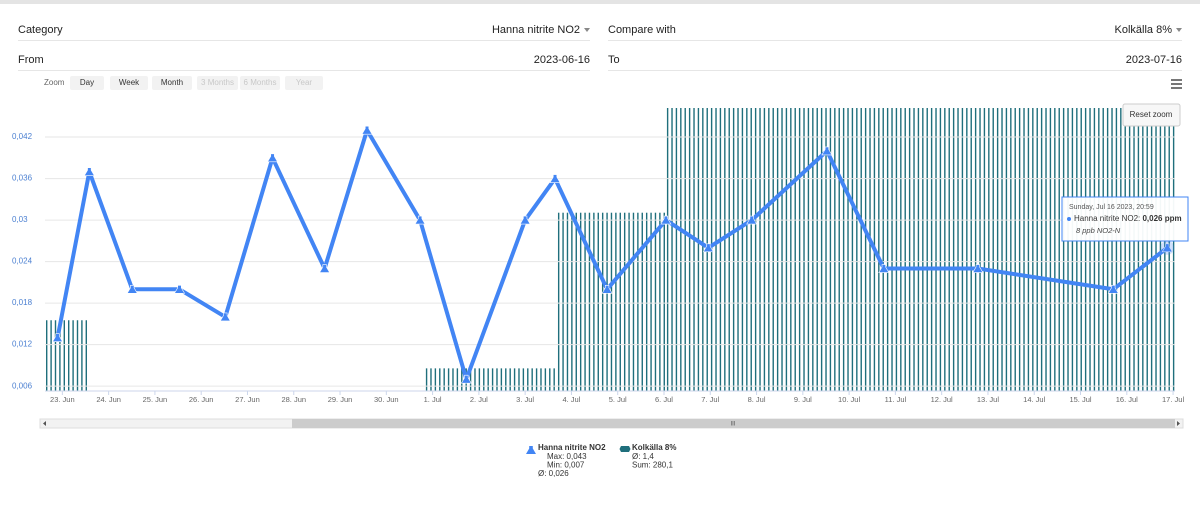  I want to click on x-tick-label: 3. Jul, so click(525, 399).